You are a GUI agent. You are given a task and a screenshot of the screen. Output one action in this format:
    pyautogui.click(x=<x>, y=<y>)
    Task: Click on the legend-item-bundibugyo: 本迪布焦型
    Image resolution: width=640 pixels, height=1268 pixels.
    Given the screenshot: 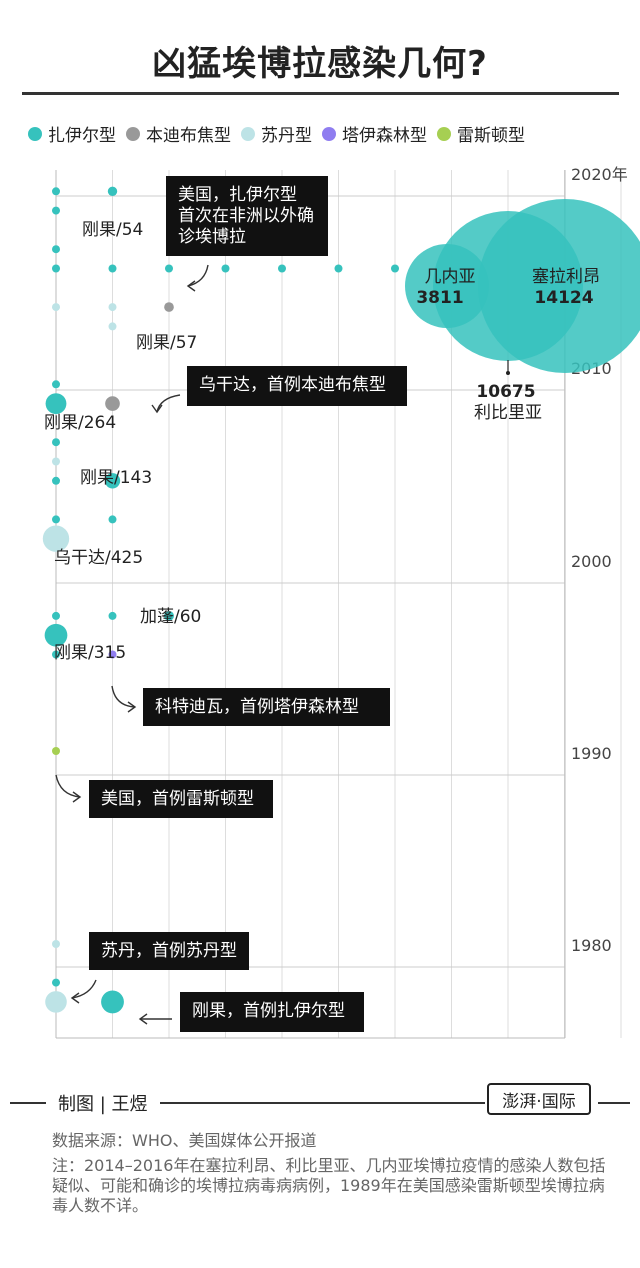 What is the action you would take?
    pyautogui.click(x=178, y=133)
    